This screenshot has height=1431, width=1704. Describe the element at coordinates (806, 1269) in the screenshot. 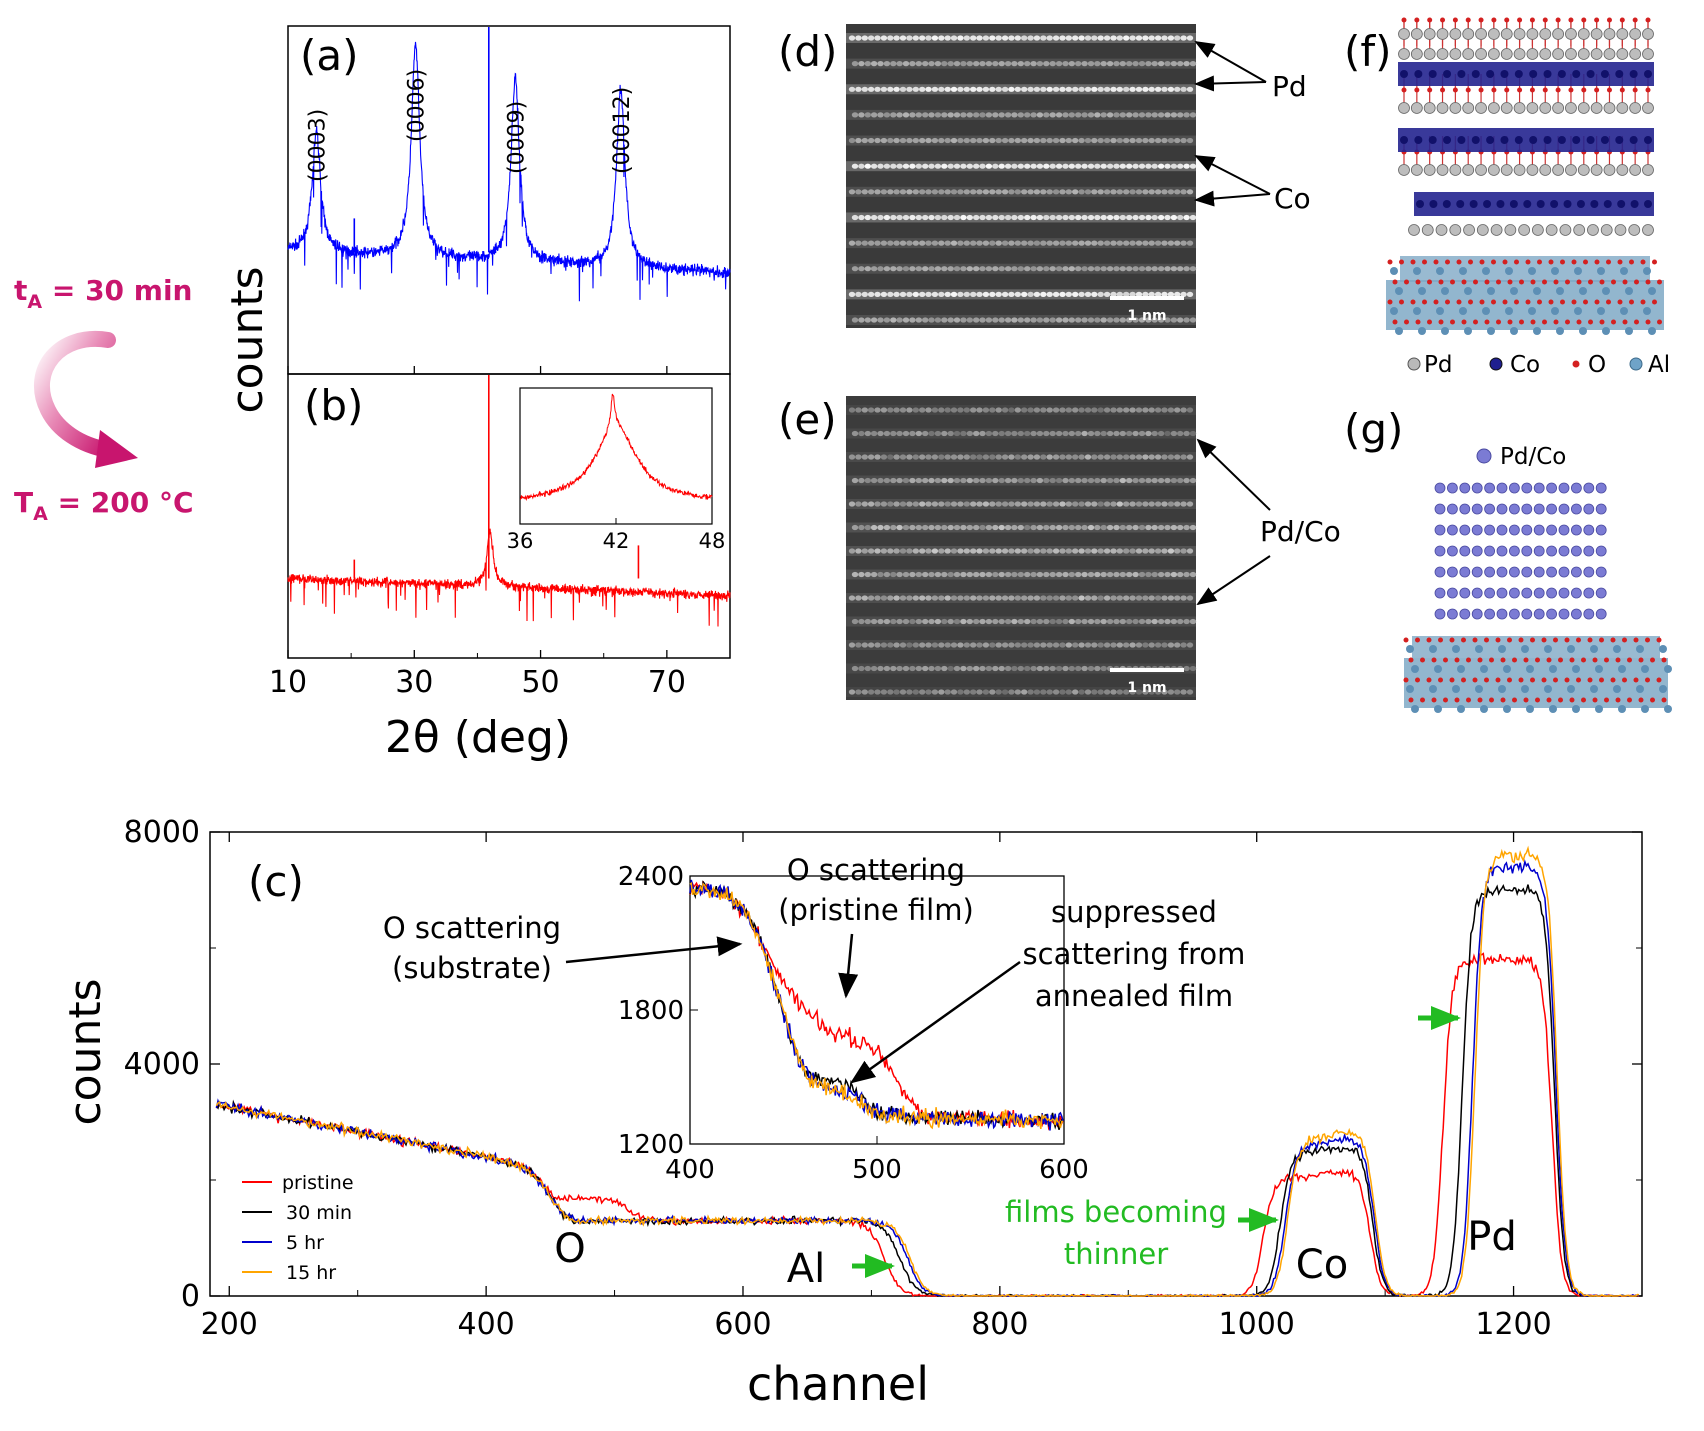

I see `element-label-al: Al` at that location.